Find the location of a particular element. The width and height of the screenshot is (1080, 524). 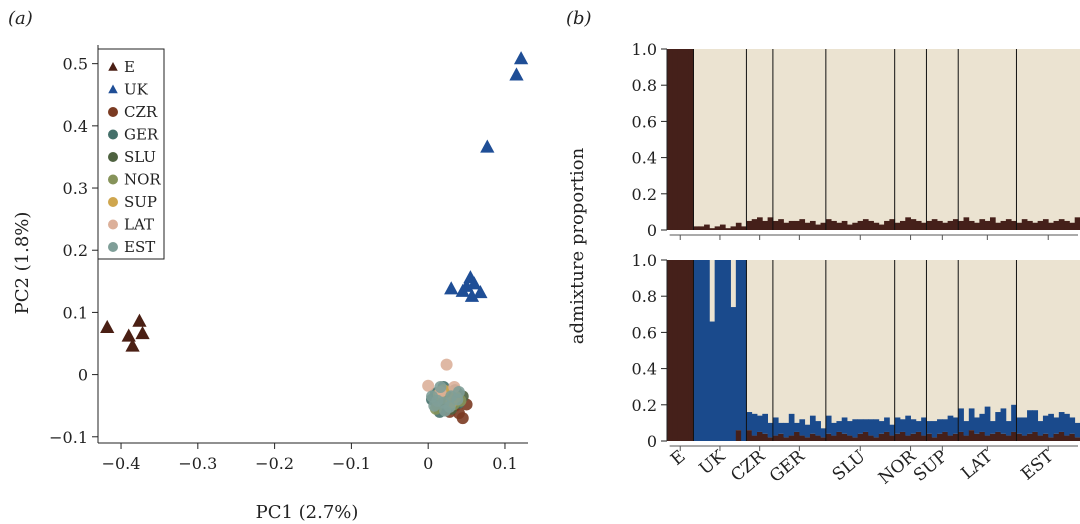

pca-x-axis-label: PC1 (2.7%) is located at coordinates (307, 512).